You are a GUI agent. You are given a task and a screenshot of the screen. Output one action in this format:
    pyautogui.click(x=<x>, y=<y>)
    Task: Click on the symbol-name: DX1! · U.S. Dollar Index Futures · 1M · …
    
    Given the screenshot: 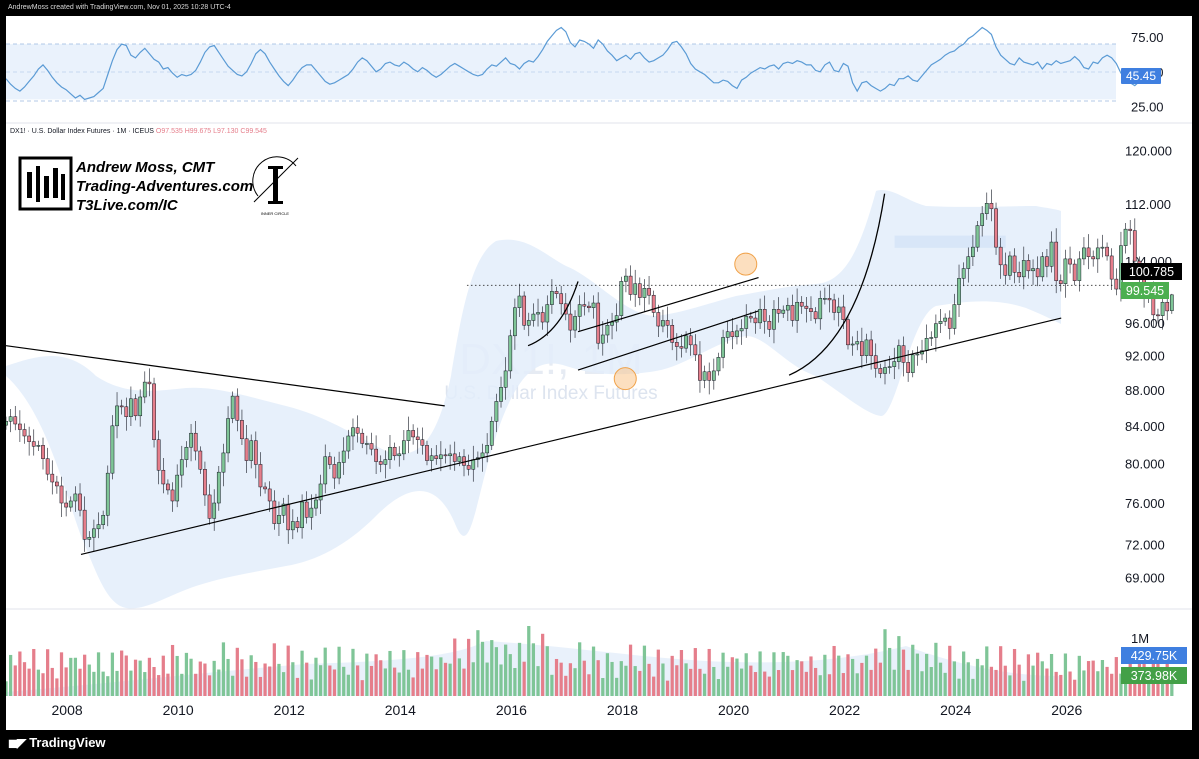 What is the action you would take?
    pyautogui.click(x=82, y=131)
    